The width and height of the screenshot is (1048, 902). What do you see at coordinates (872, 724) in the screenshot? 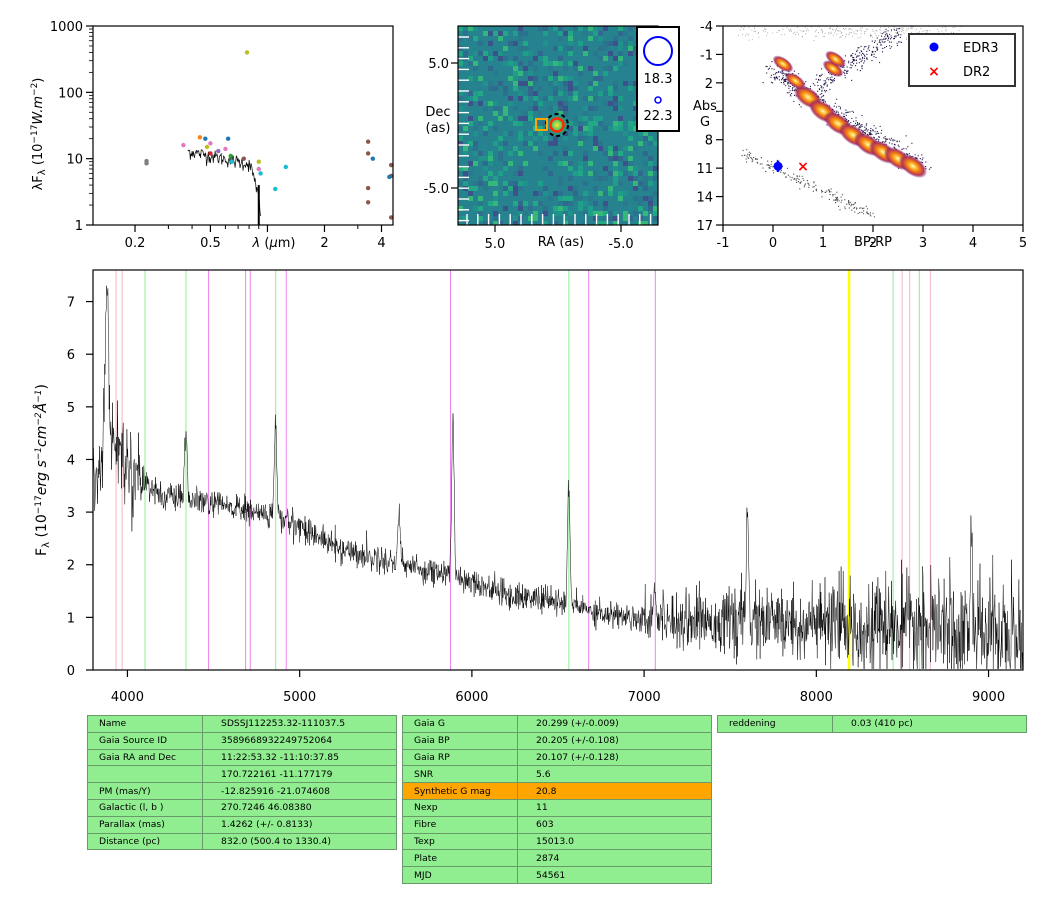
I see `info-table-extinction: reddening 0.03 (410 pc)` at bounding box center [872, 724].